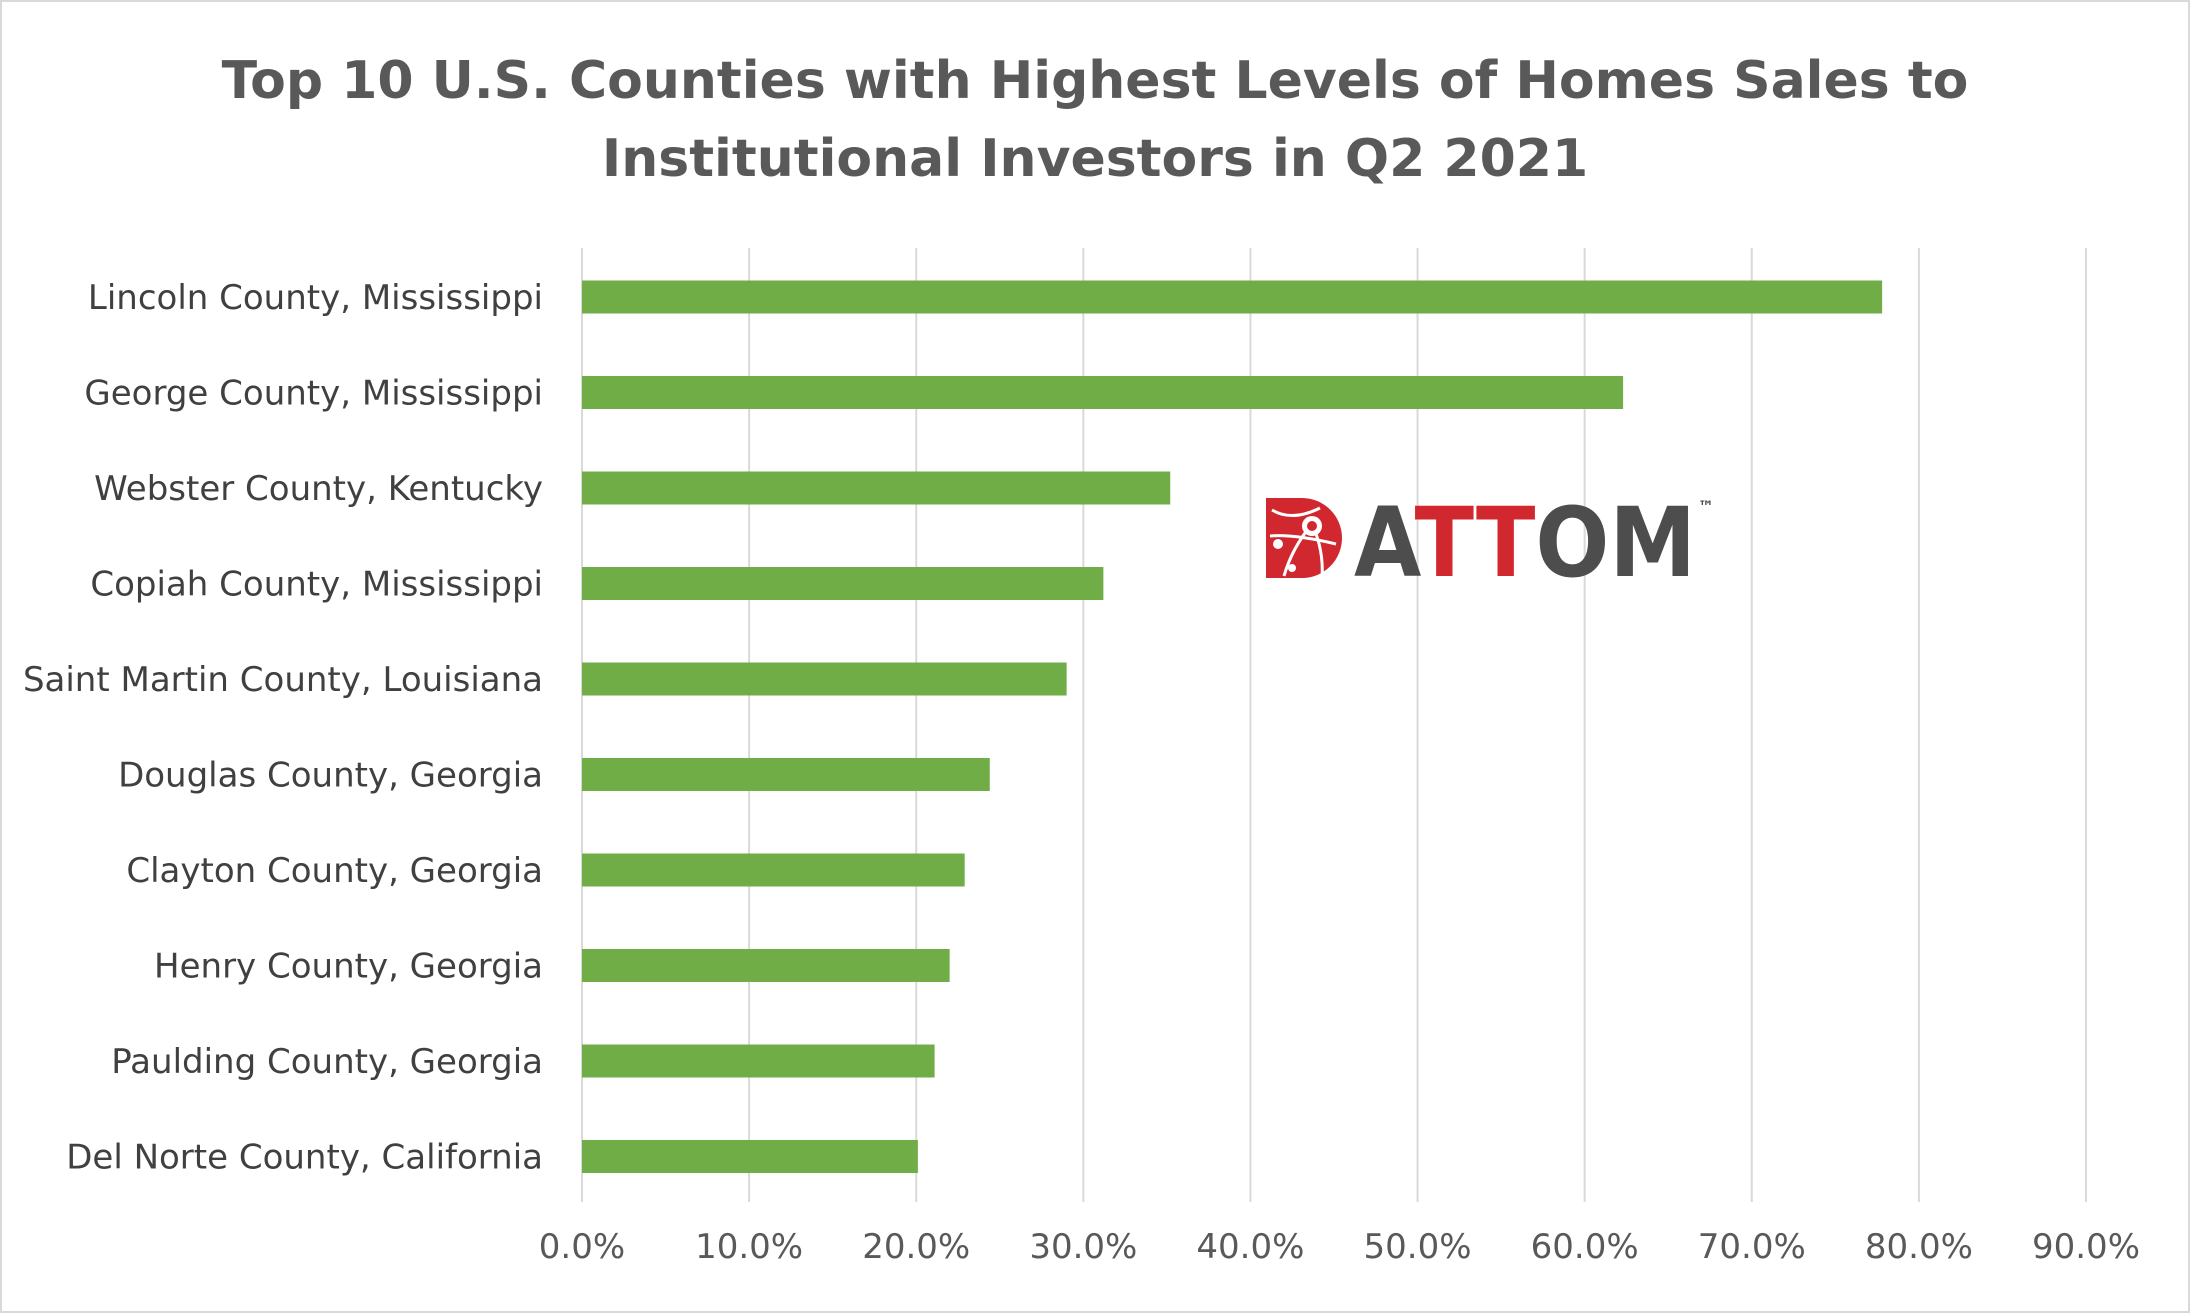  Describe the element at coordinates (1095, 159) in the screenshot. I see `chart-title-line-2: Institutional Investors in Q2 2021` at that location.